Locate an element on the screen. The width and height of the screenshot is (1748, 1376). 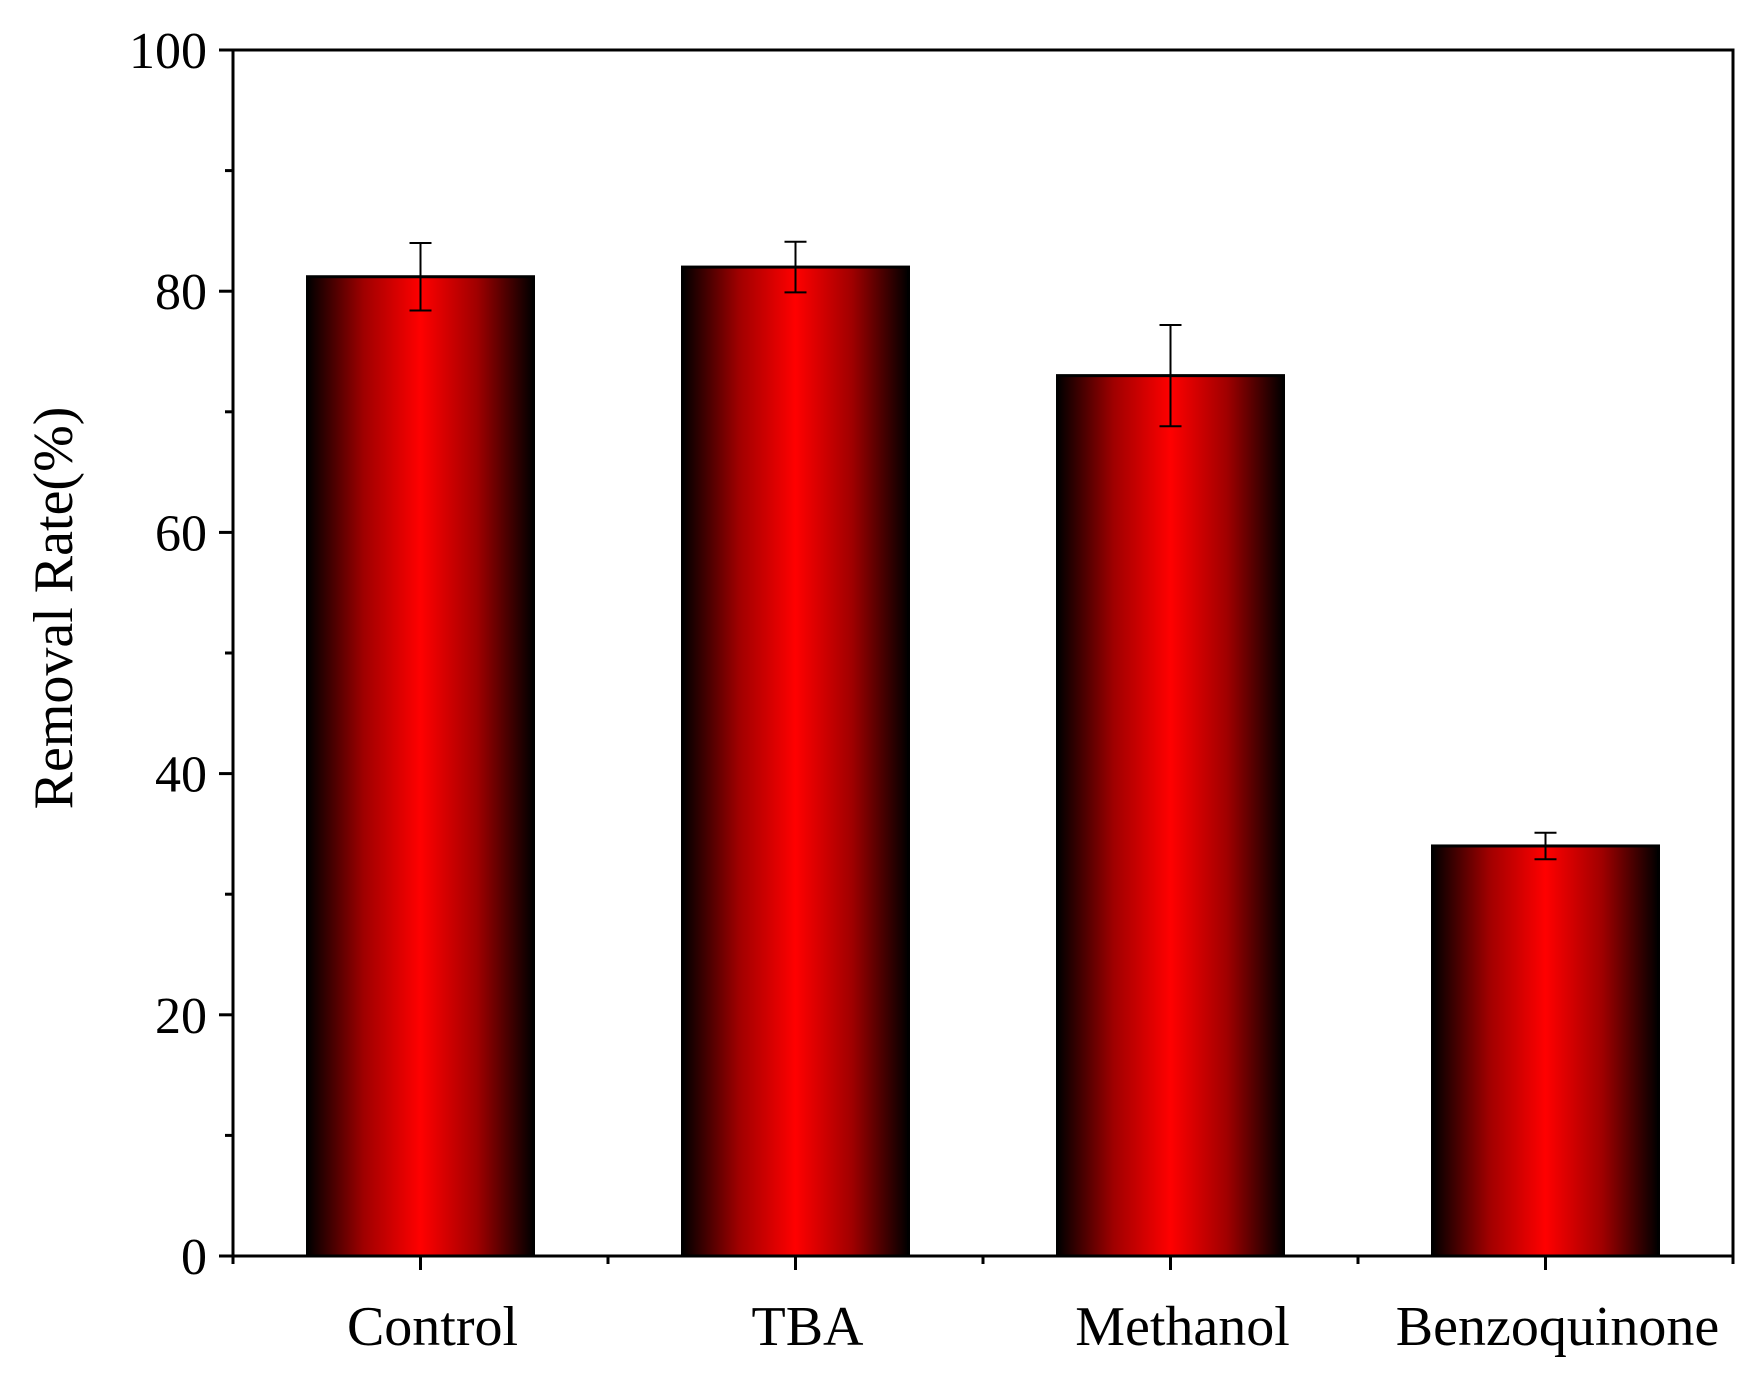
error-bar-tba is located at coordinates (795, 267).